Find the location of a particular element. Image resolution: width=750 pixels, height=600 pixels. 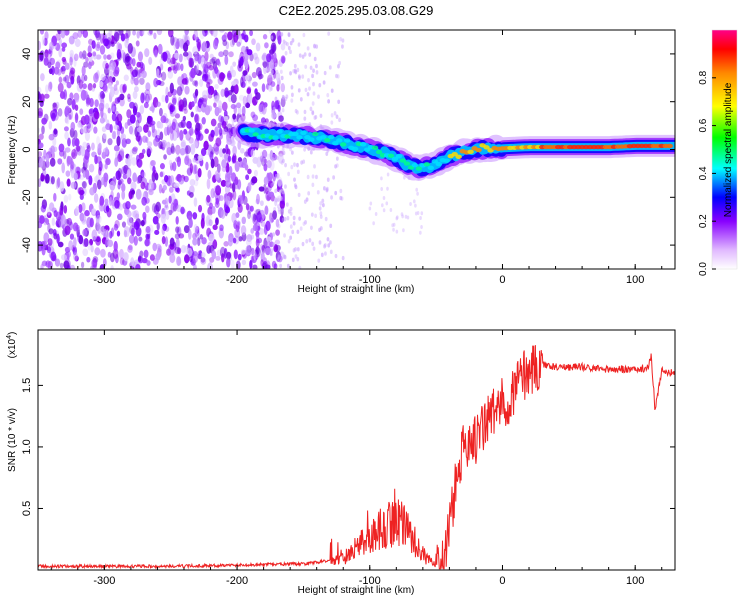

colorbar-tick-label: 0.8 is located at coordinates (703, 77).